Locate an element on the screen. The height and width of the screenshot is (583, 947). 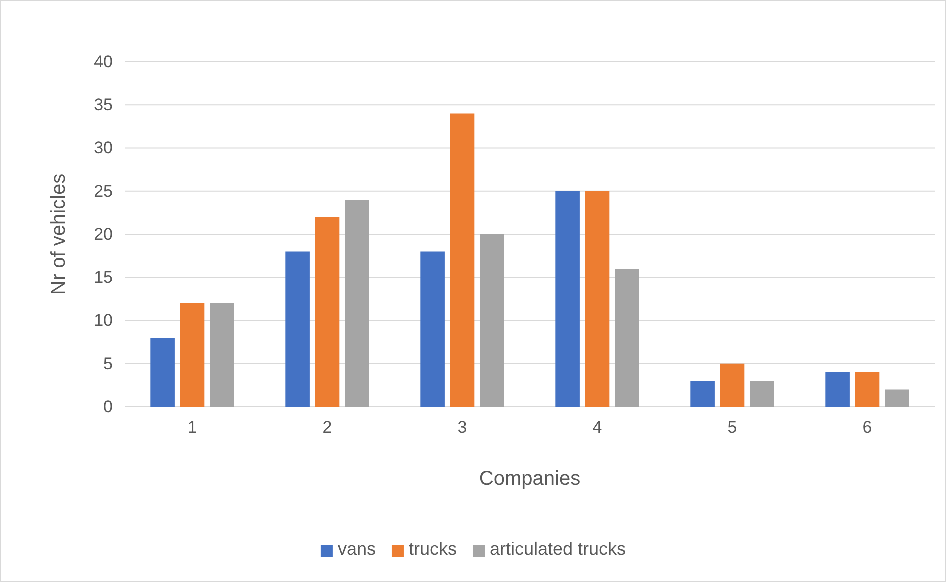
y-tick-label: 5 is located at coordinates (108, 364).